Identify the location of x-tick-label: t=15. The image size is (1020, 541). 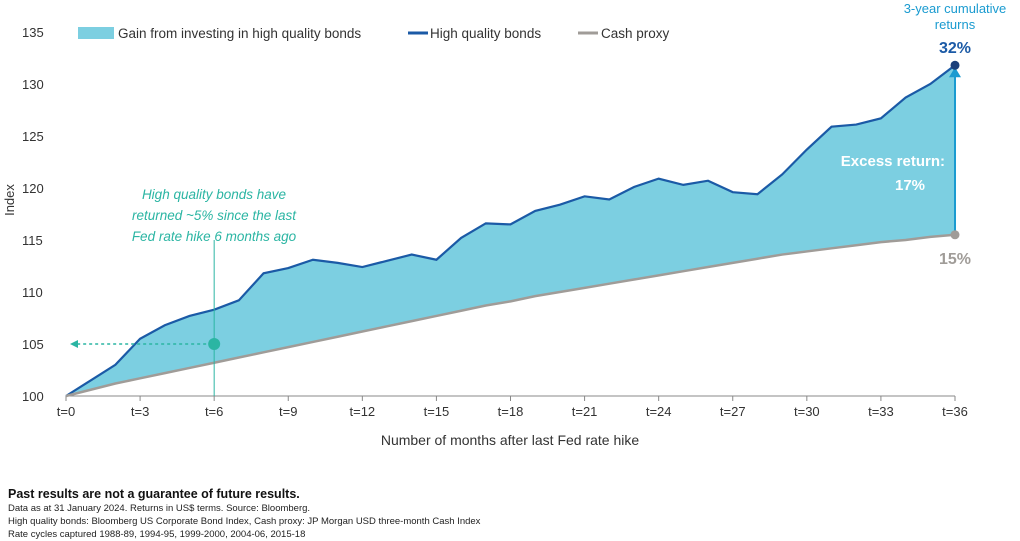
(437, 411).